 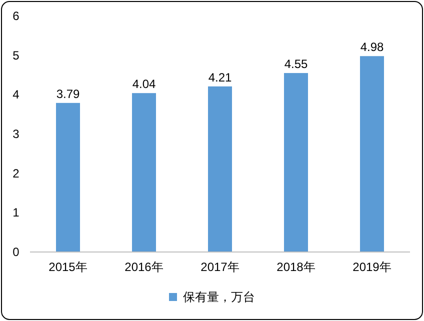 What do you see at coordinates (144, 267) in the screenshot?
I see `x-tick-label: 2016年` at bounding box center [144, 267].